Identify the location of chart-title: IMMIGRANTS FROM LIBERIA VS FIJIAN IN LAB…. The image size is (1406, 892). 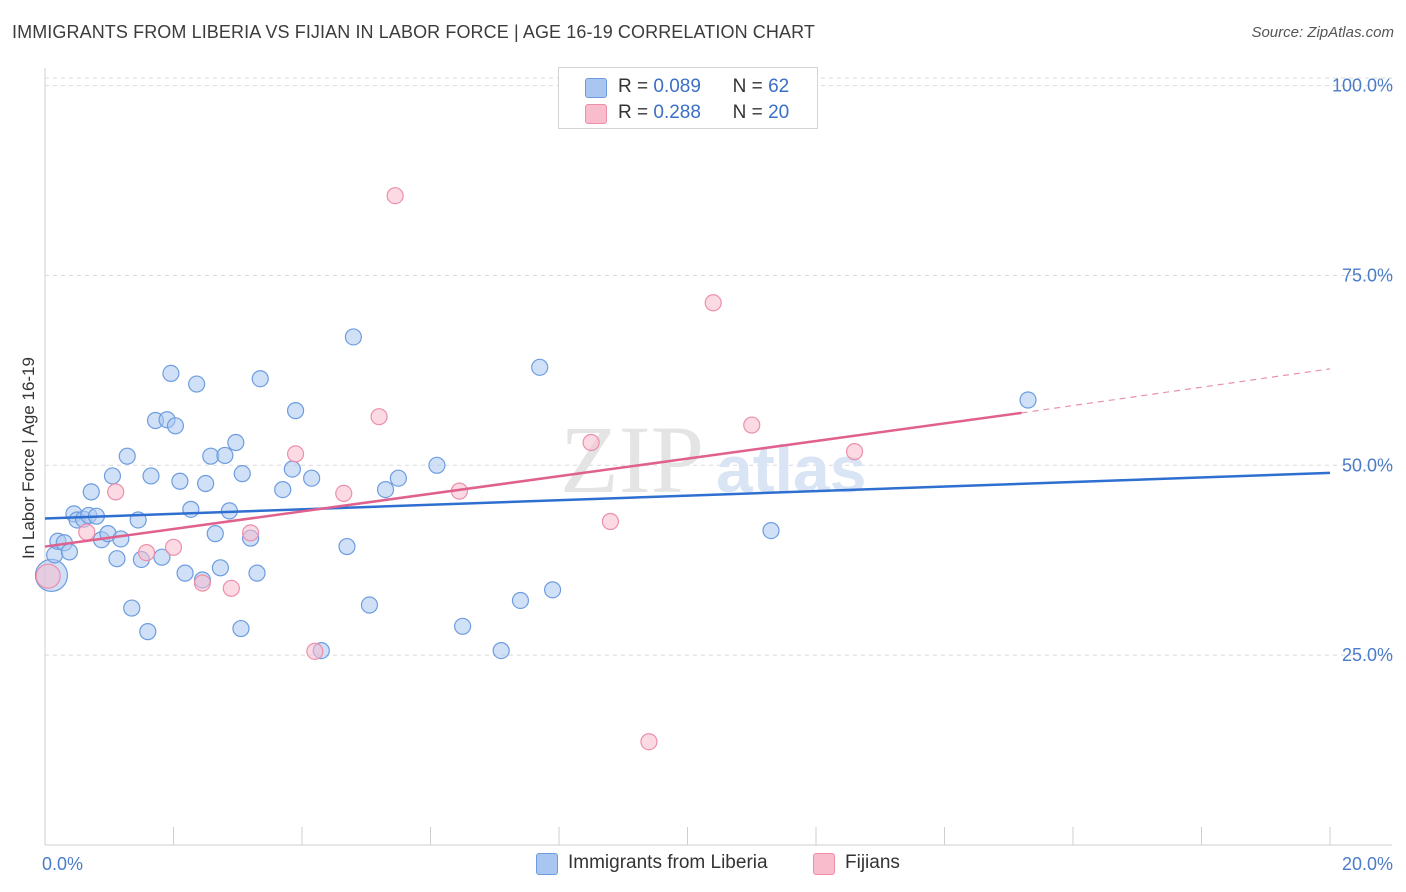
(413, 32).